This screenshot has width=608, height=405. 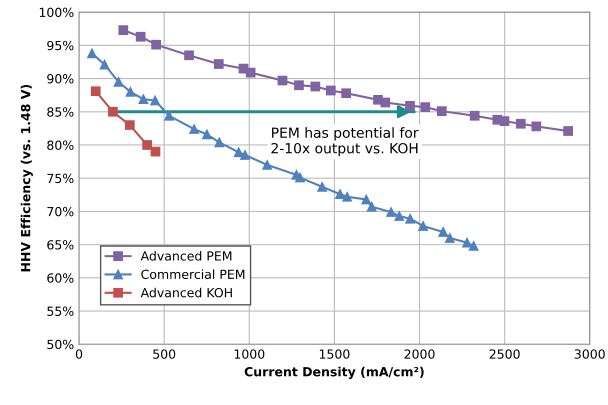 I want to click on annotation: PEM has potential for 2-10x output vs. KOH, so click(x=345, y=141).